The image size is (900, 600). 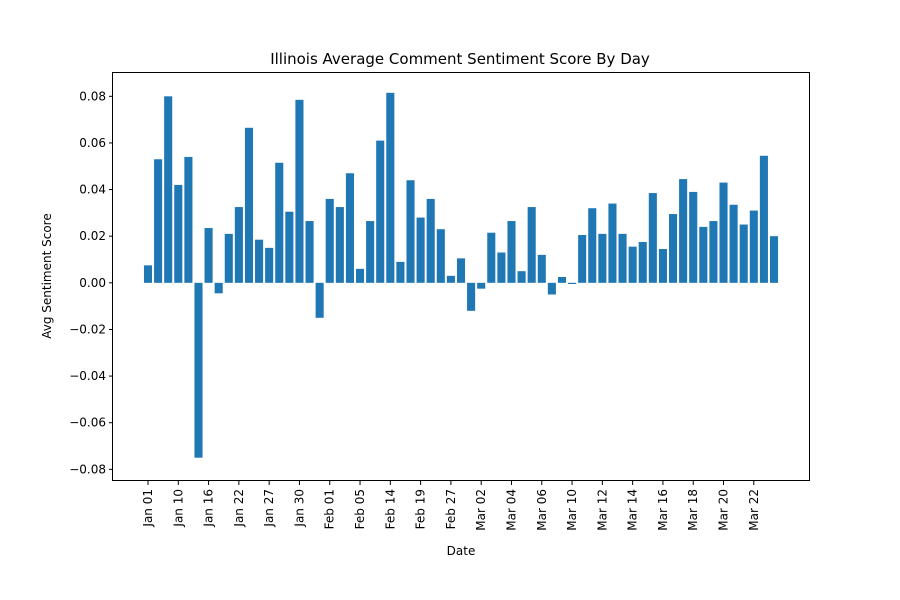 I want to click on x-tick-label: Mar 12, so click(x=602, y=510).